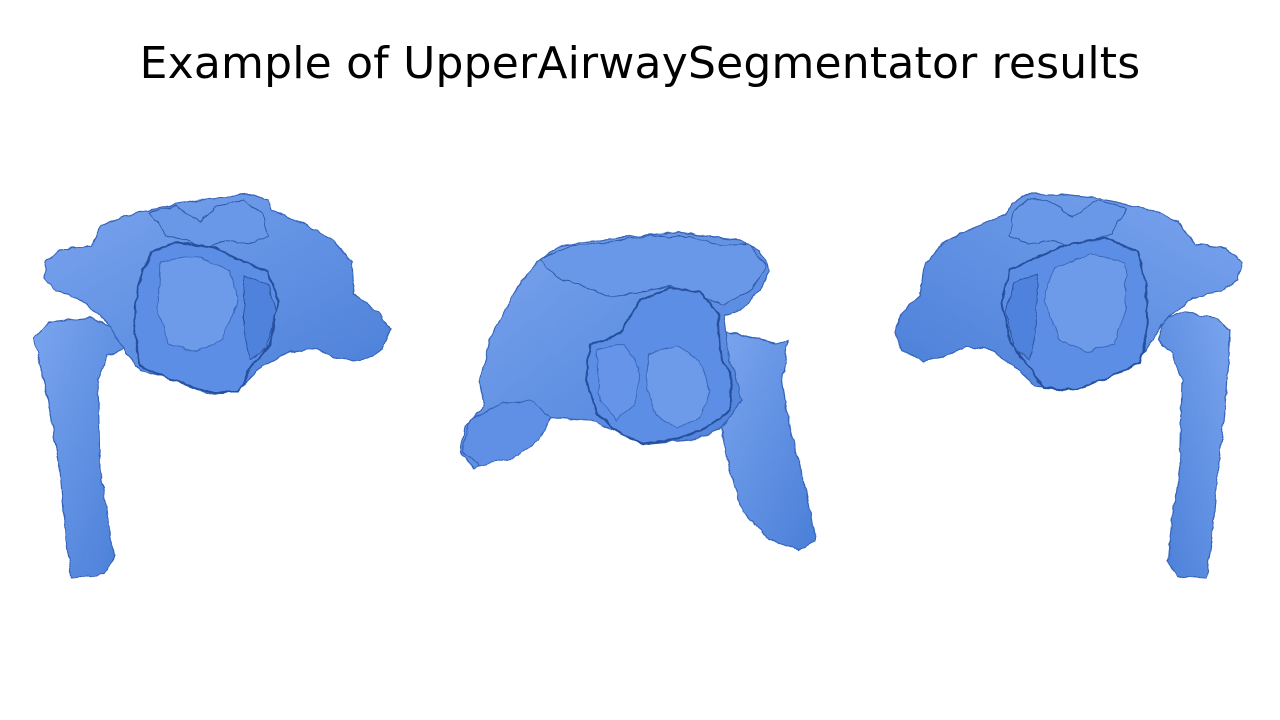  I want to click on frontal-lower-lobe, so click(506, 433).